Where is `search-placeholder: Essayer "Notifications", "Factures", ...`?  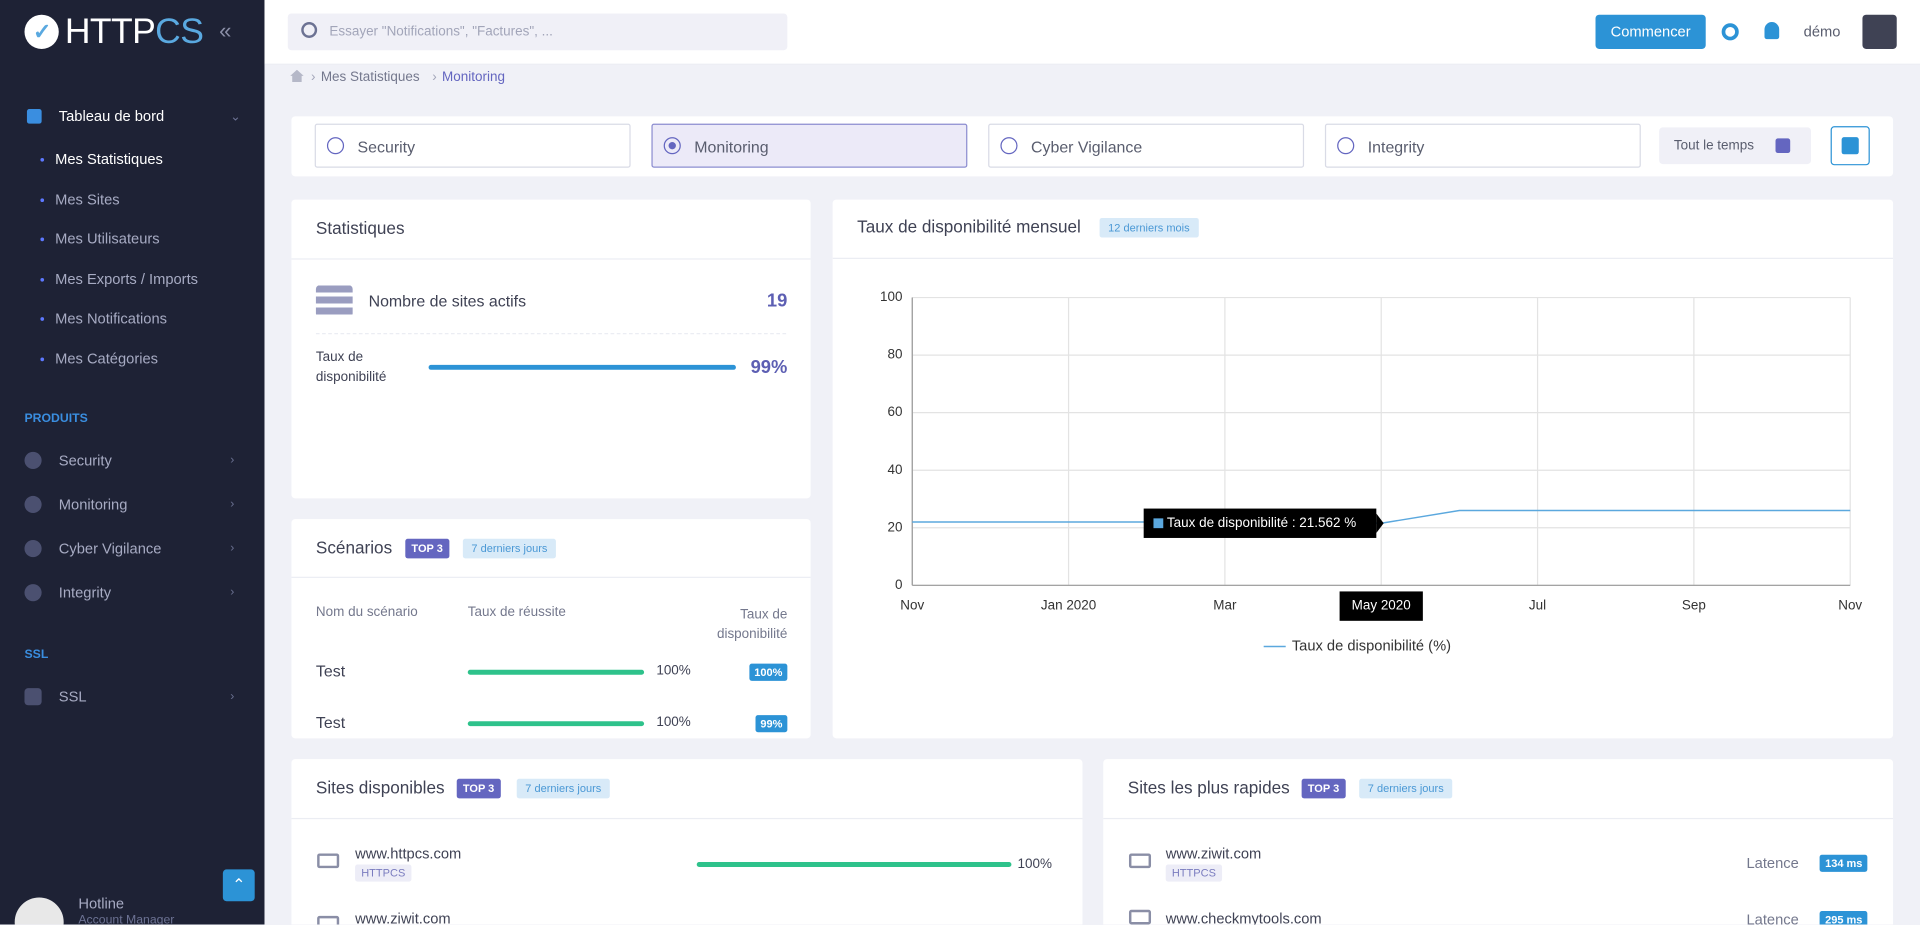
search-placeholder: Essayer "Notifications", "Factures", ... is located at coordinates (441, 32).